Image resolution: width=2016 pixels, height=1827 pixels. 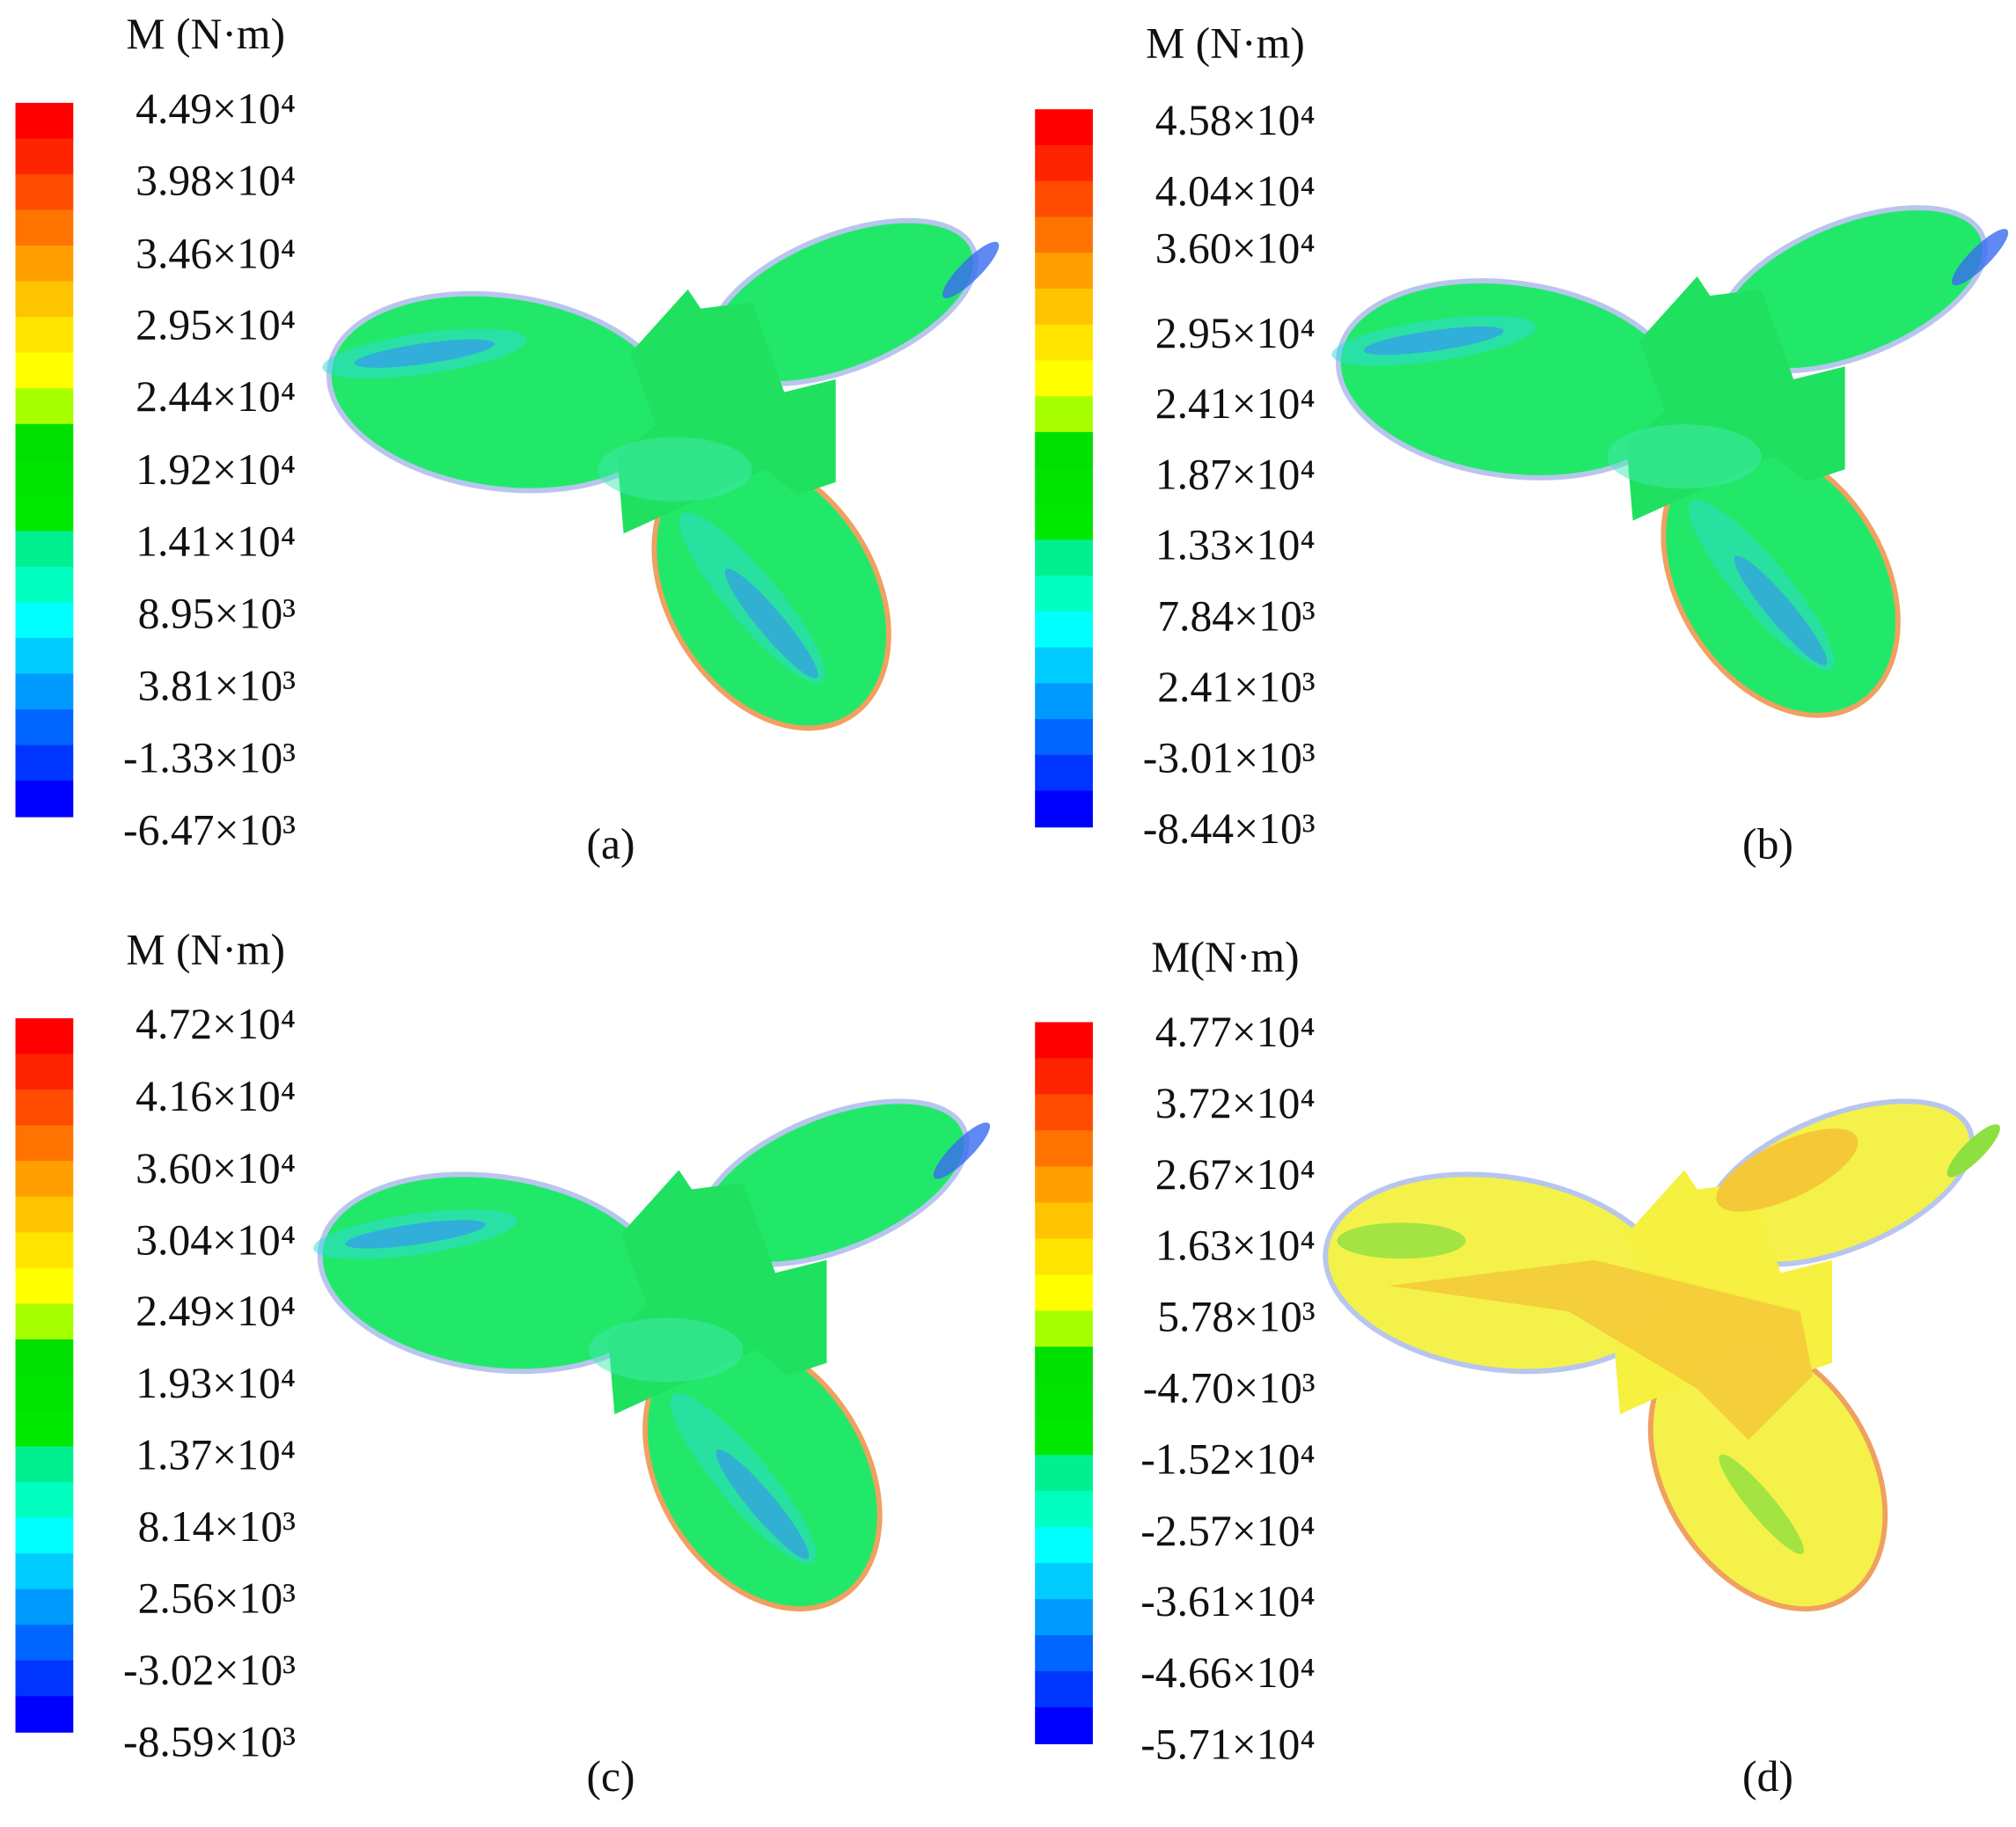 I want to click on colorbar-tick-label: -5.71×10⁴, so click(x=1228, y=1744).